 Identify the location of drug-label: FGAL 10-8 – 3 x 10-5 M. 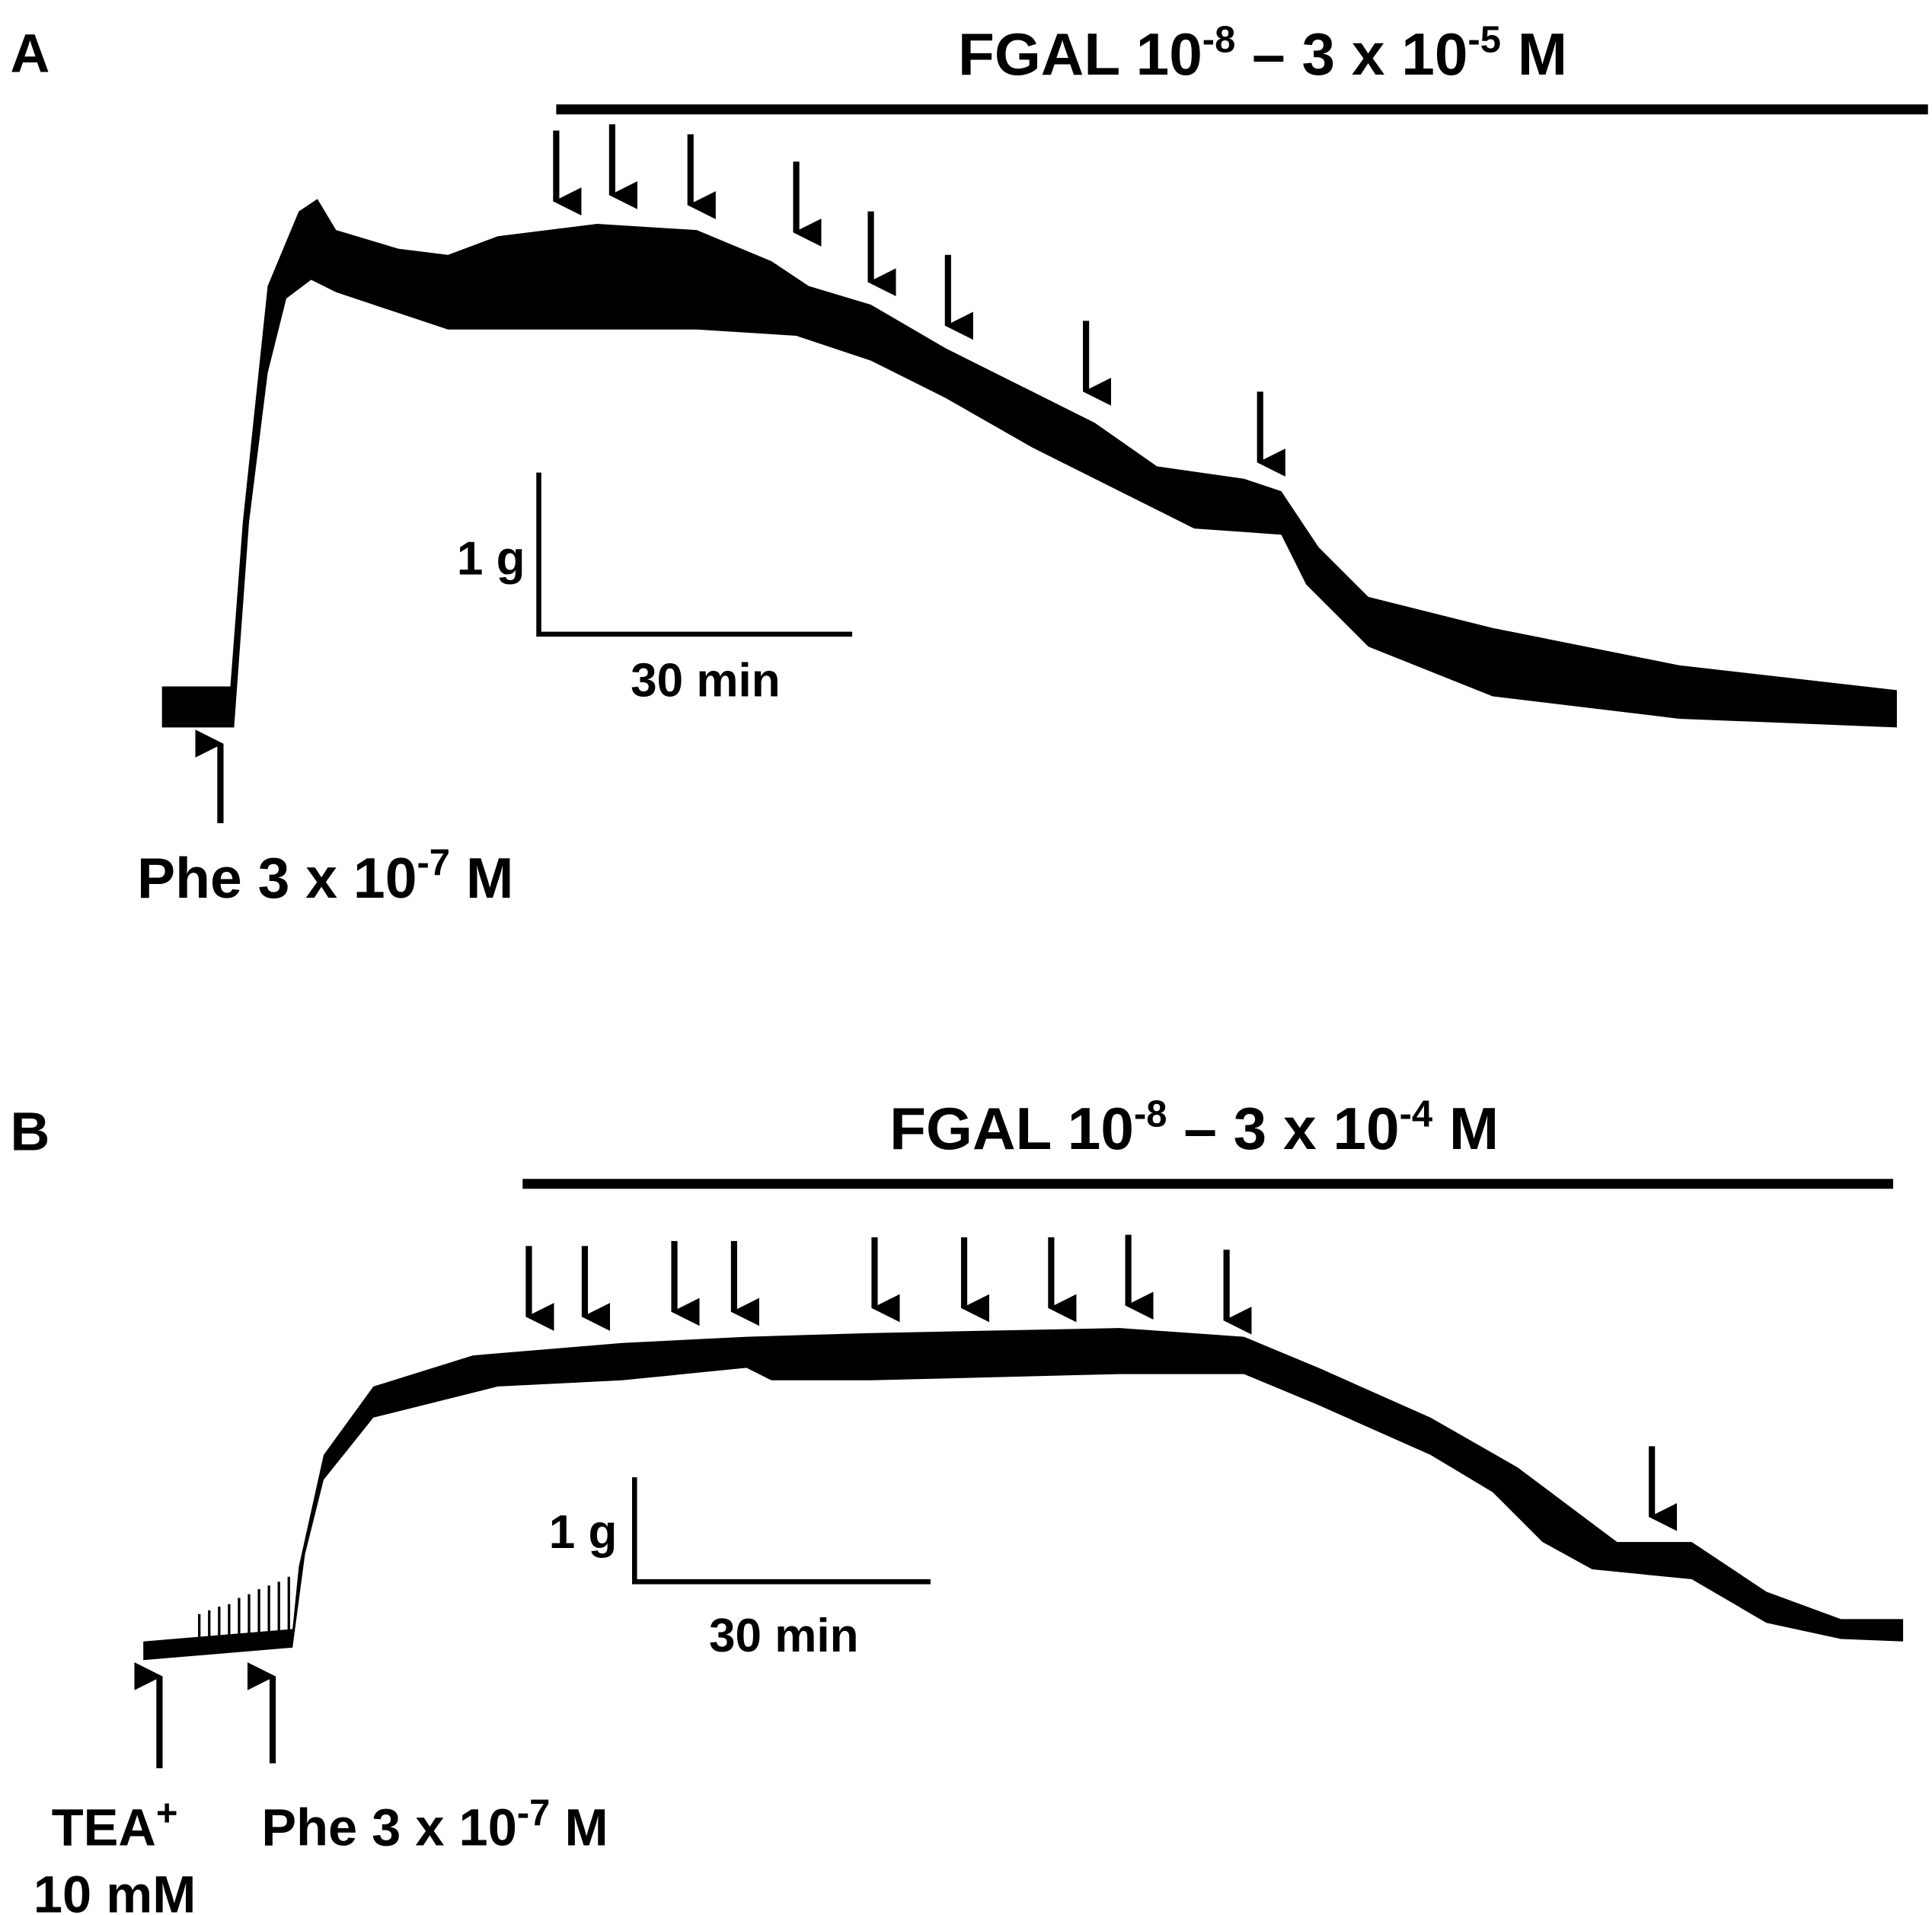
(1262, 54).